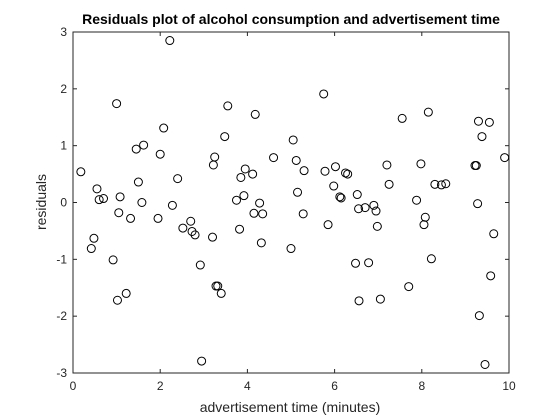 This screenshot has height=420, width=560. Describe the element at coordinates (41, 202) in the screenshot. I see `y-axis-label: residuals` at that location.